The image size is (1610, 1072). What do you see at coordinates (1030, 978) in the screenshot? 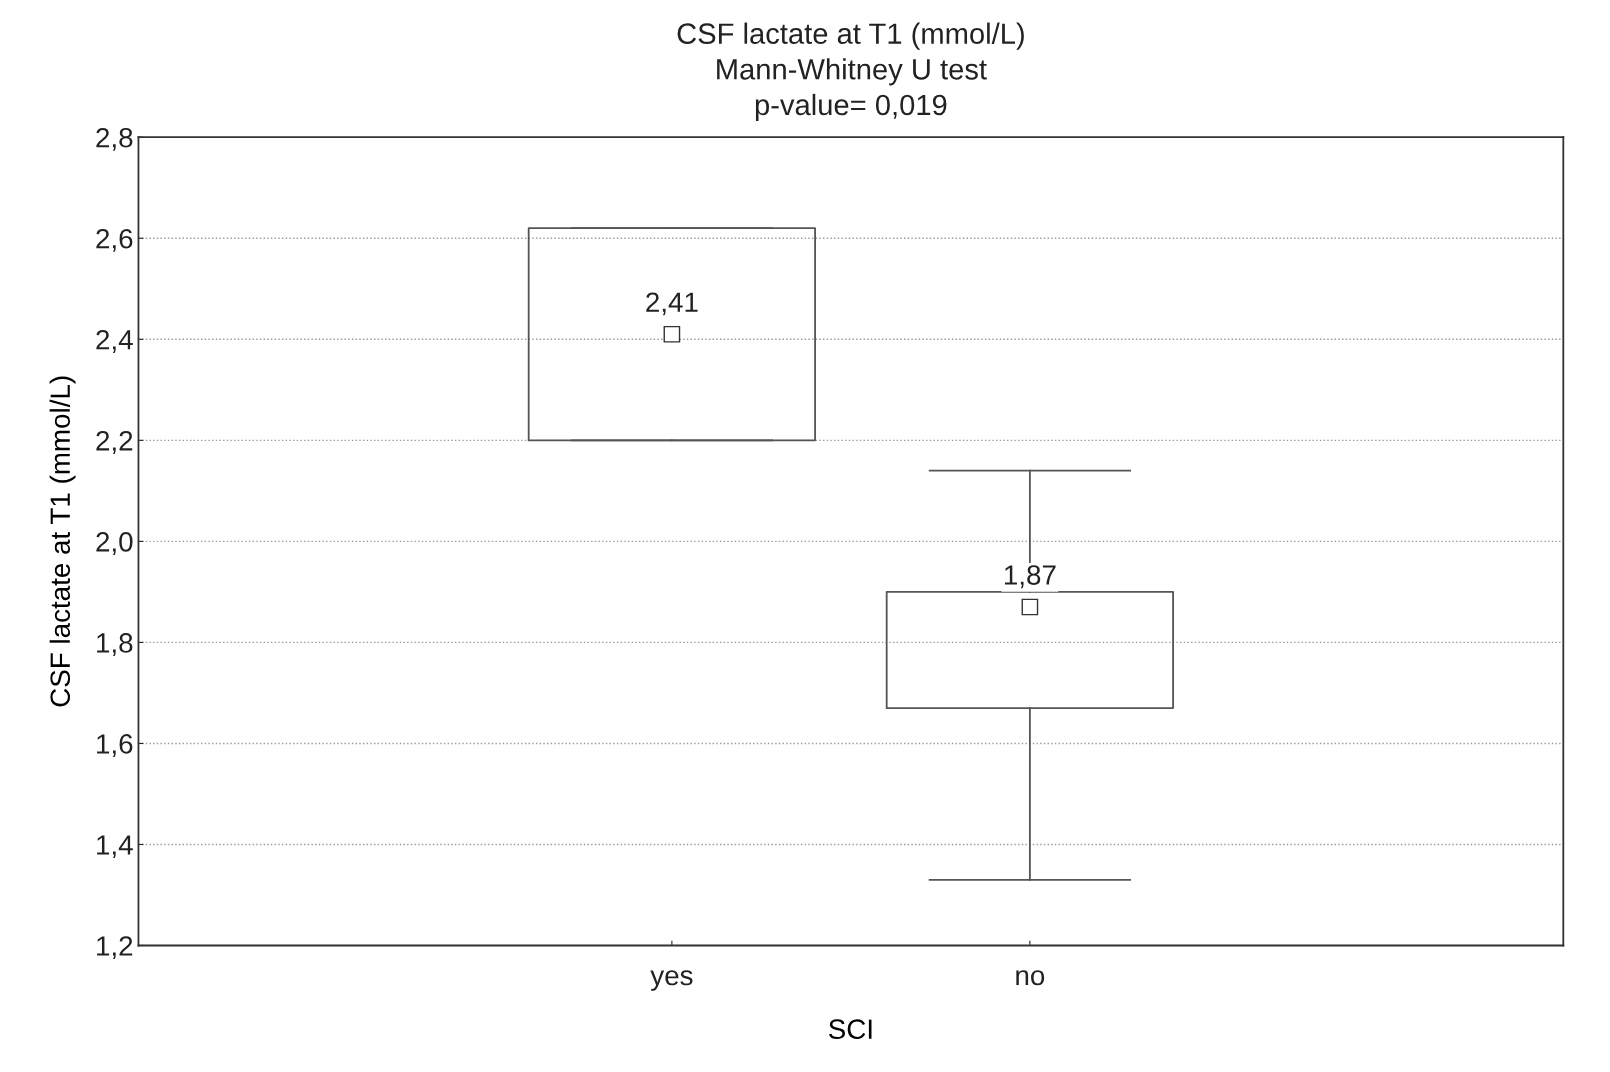
I see `x-tick-label: no` at bounding box center [1030, 978].